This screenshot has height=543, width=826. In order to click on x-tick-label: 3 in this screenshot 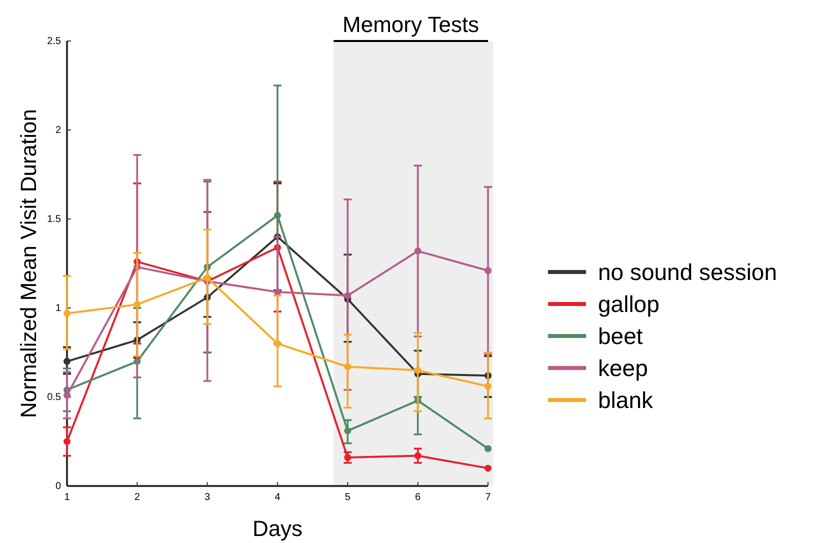, I will do `click(207, 497)`.